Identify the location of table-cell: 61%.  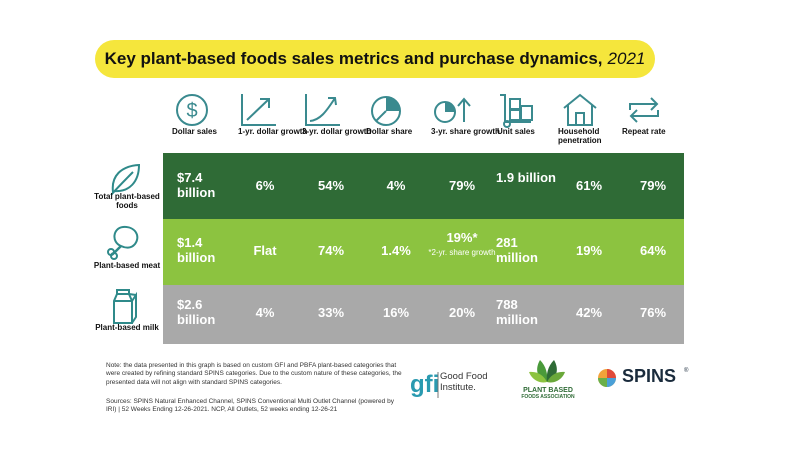
(589, 185).